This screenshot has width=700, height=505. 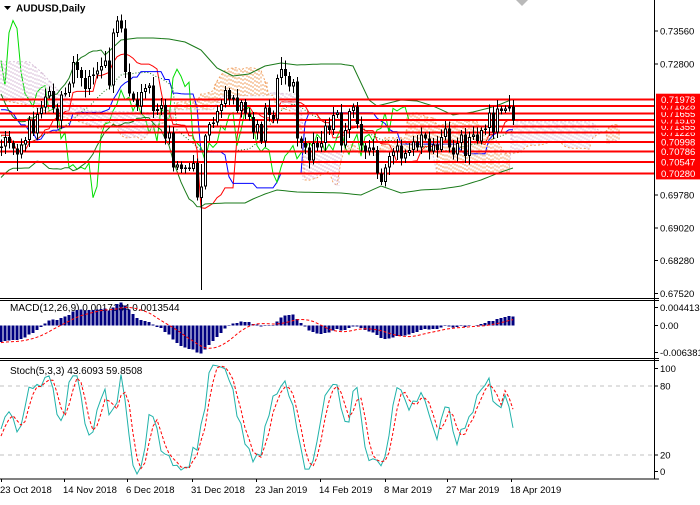 What do you see at coordinates (677, 32) in the screenshot?
I see `svg-text: 0.73560` at bounding box center [677, 32].